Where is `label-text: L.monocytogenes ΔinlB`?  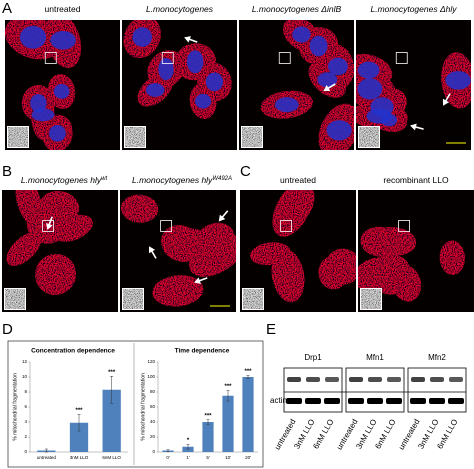
label-text: L.monocytogenes ΔinlB is located at coordinates (297, 9).